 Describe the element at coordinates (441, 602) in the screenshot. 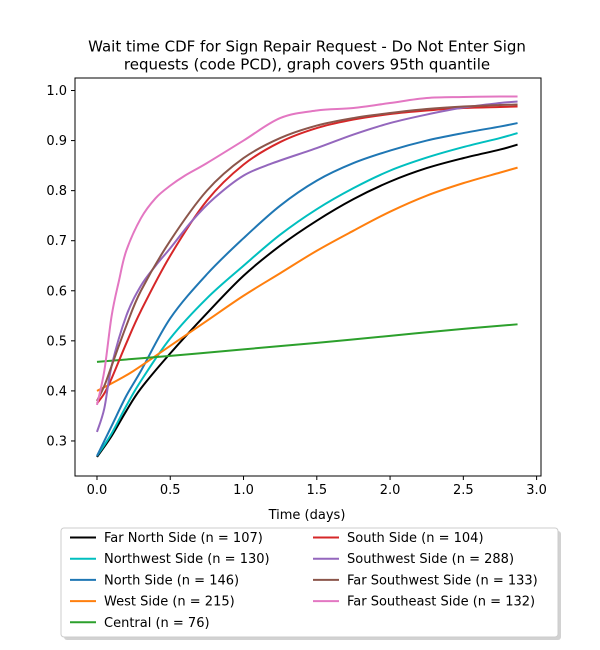

I see `legend-label: Far Southeast Side (n = 132)` at that location.